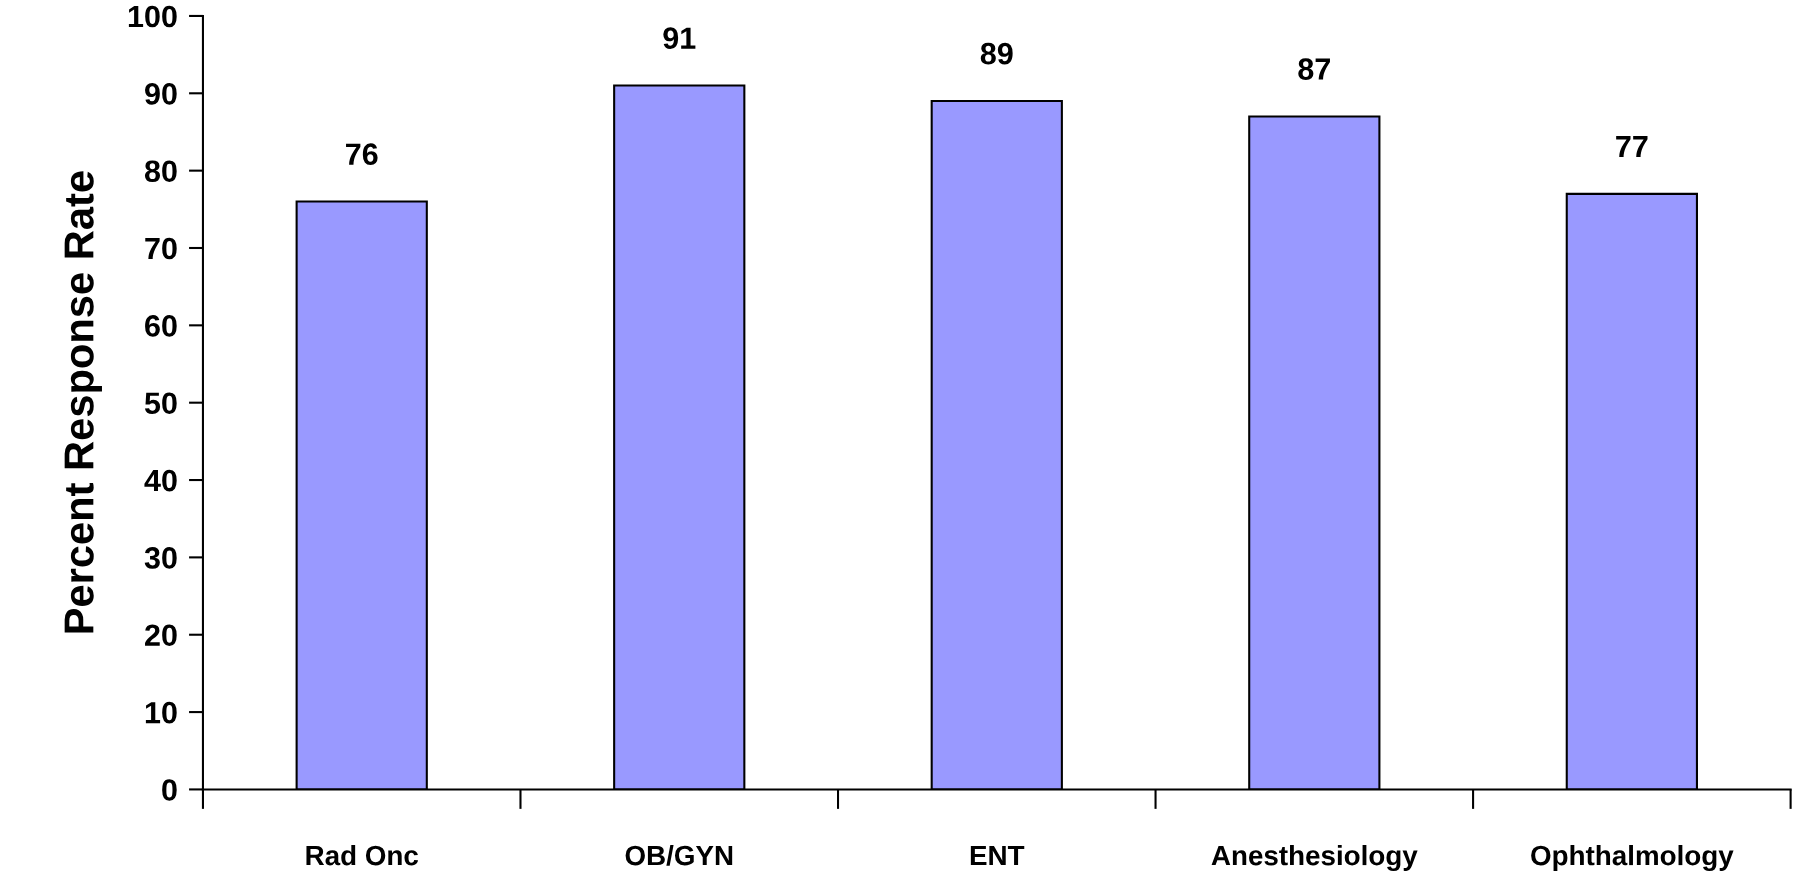  Describe the element at coordinates (160, 480) in the screenshot. I see `y-tick-label: 40` at that location.